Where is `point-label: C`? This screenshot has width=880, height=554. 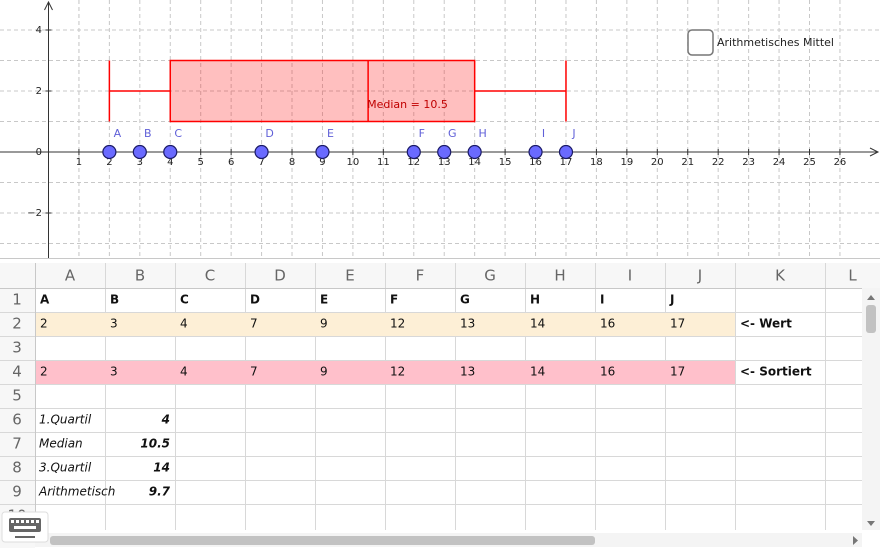 point-label: C is located at coordinates (178, 133).